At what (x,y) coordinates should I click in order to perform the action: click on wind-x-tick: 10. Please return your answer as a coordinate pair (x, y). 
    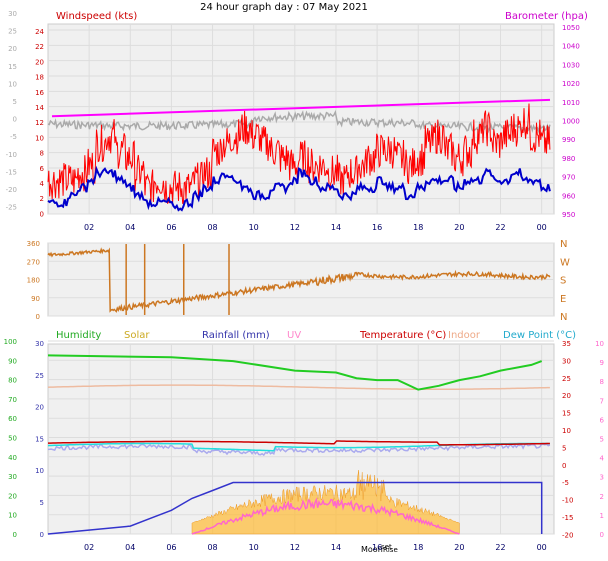
    Looking at the image, I should click on (254, 227).